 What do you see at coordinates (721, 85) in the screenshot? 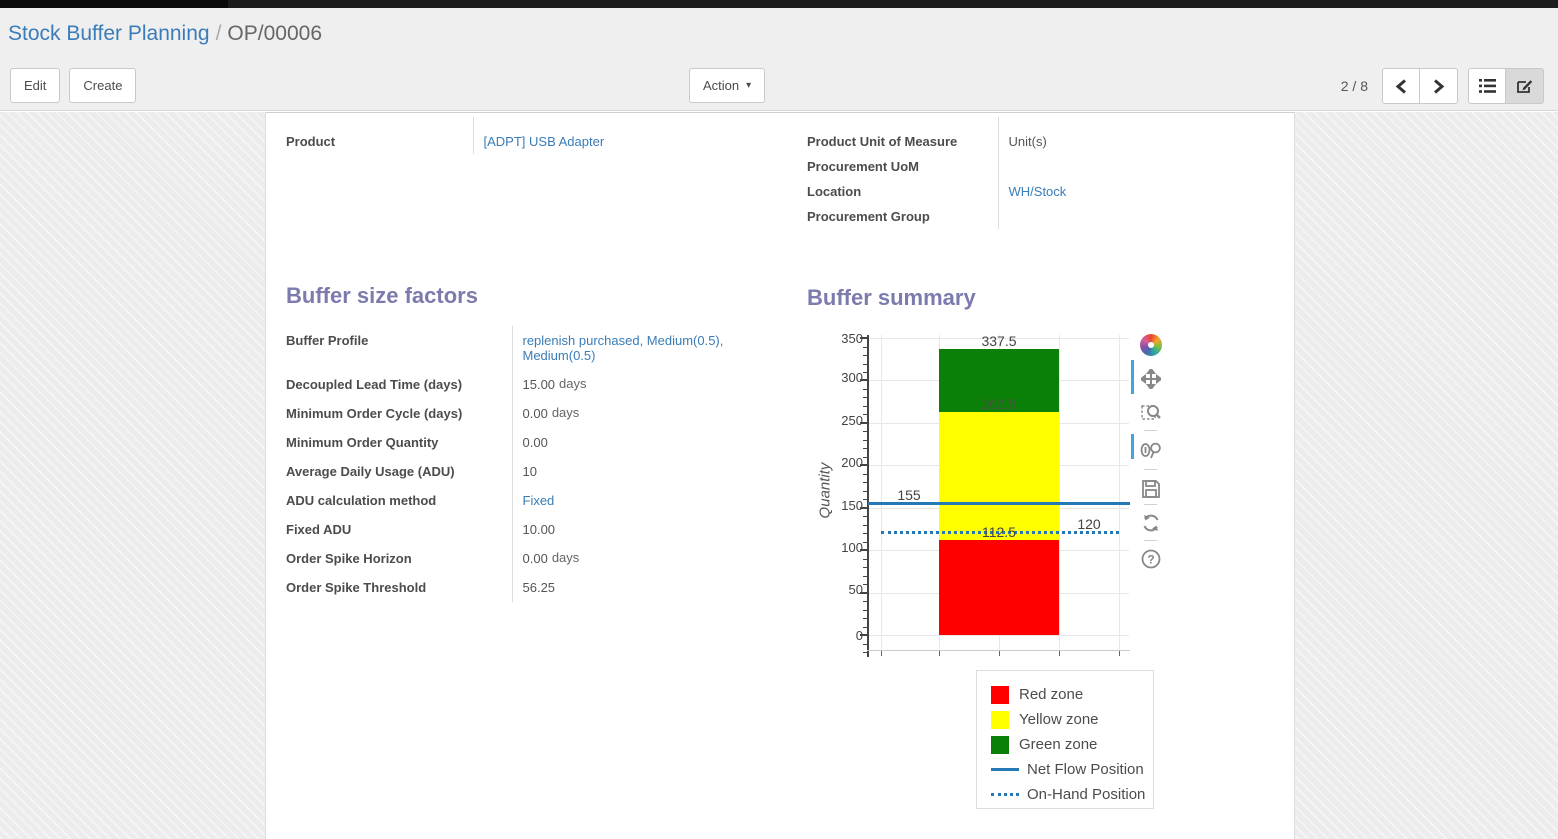
I see `action-dropdown-label: Action` at bounding box center [721, 85].